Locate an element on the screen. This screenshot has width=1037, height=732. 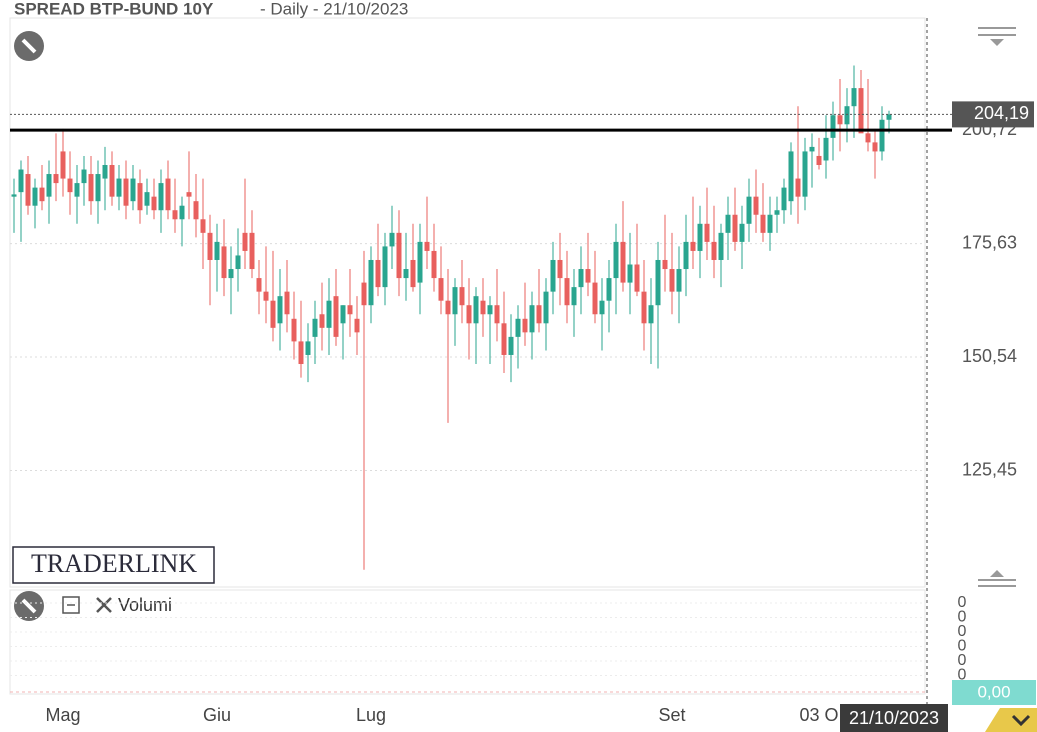
collapse-button is located at coordinates (29, 46).